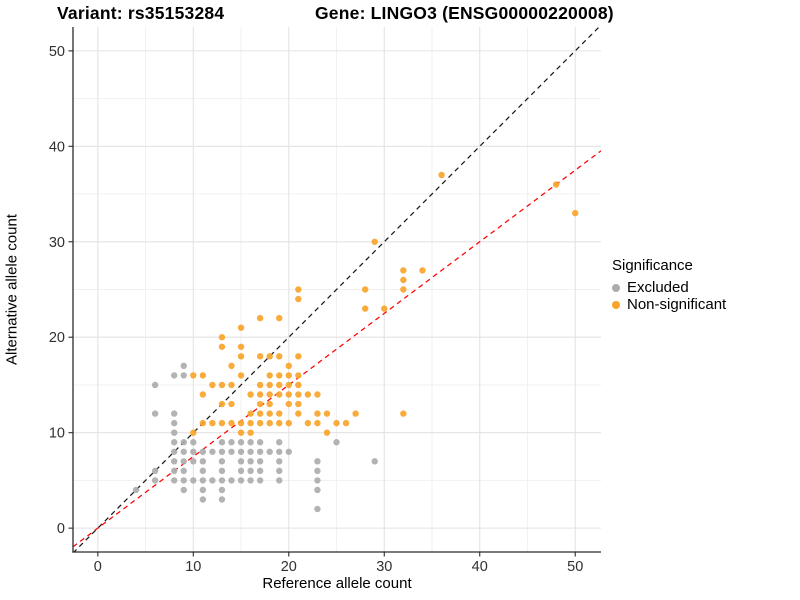  Describe the element at coordinates (193, 567) in the screenshot. I see `x-tick-label: 10` at that location.